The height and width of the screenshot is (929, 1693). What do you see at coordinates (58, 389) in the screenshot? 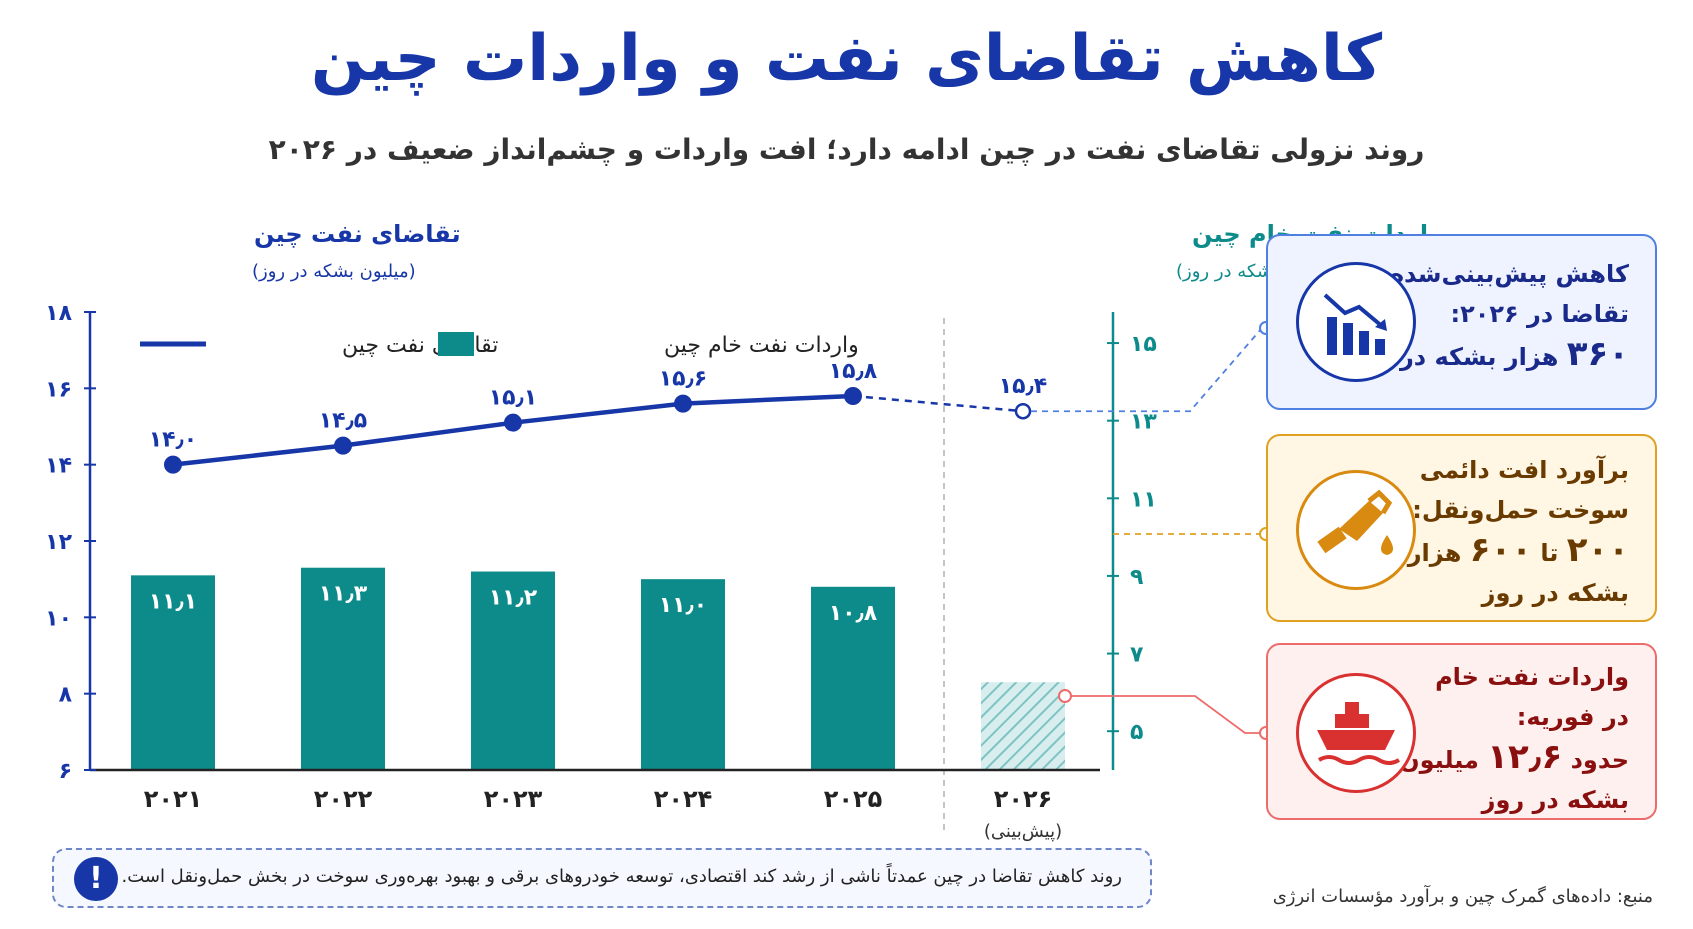
I see `left-tick-label: ۱۶` at bounding box center [58, 389].